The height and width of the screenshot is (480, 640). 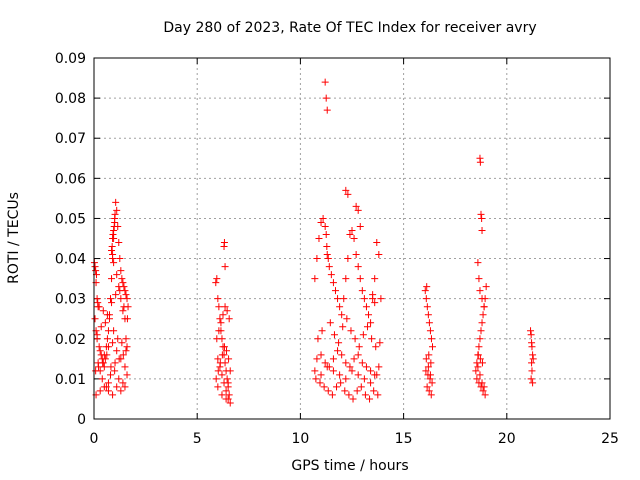 I want to click on y-tick-label: 0.08, so click(x=70, y=99).